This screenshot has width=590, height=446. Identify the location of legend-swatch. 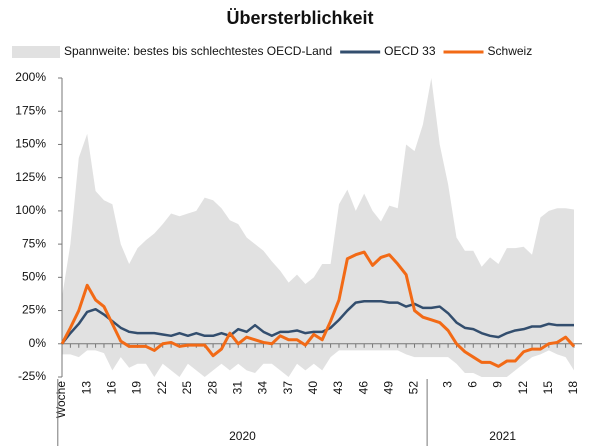
(36, 52).